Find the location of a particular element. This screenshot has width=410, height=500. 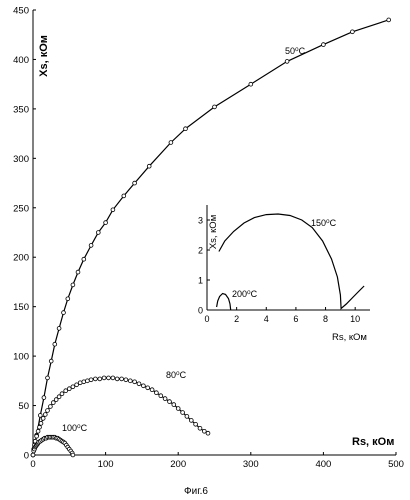

inset-plot: 02468100123150⁰C200⁰C is located at coordinates (287, 273).